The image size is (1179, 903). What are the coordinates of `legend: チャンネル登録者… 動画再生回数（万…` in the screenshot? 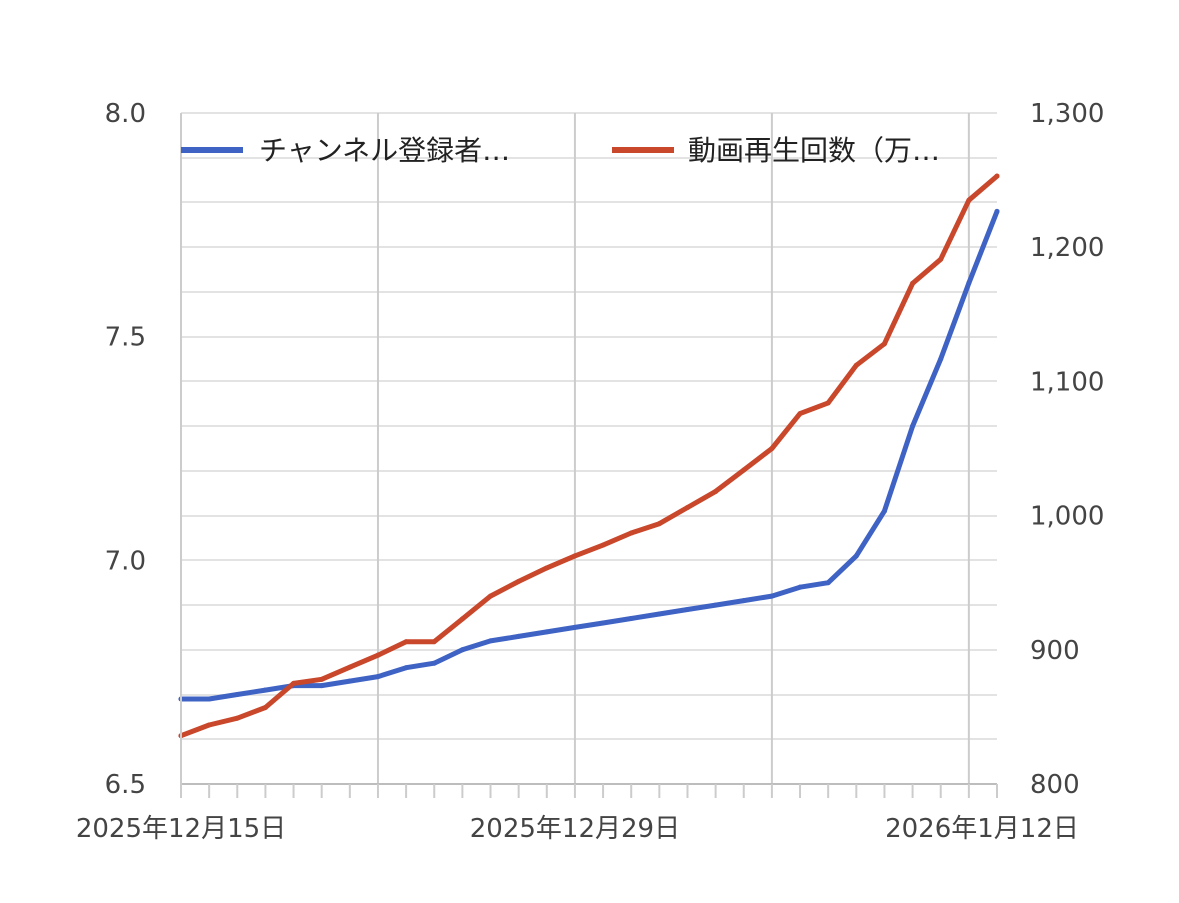 It's located at (560, 150).